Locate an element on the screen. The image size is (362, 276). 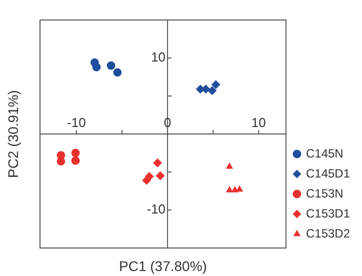
x-tick-label: -10 is located at coordinates (76, 122).